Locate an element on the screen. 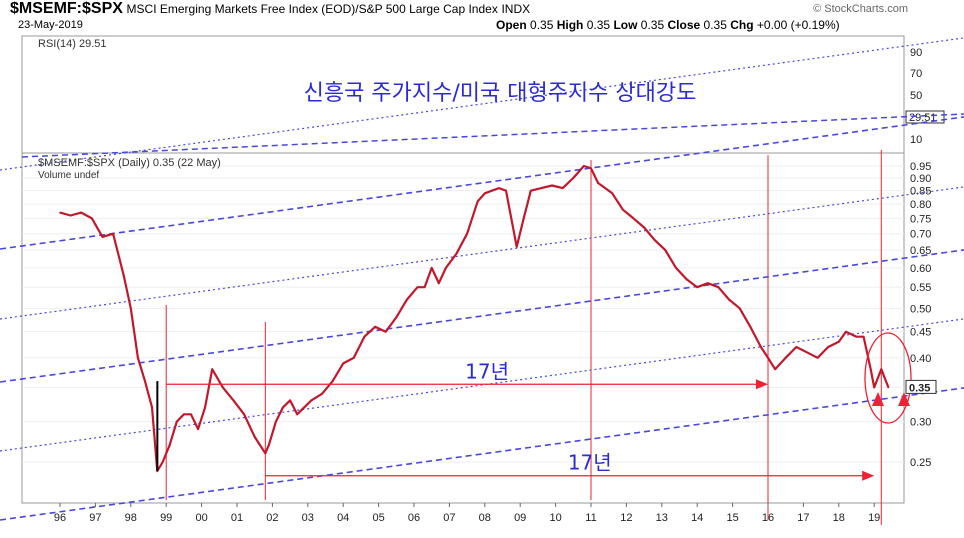 This screenshot has height=538, width=964. y-tick-label: 0.40 is located at coordinates (920, 359).